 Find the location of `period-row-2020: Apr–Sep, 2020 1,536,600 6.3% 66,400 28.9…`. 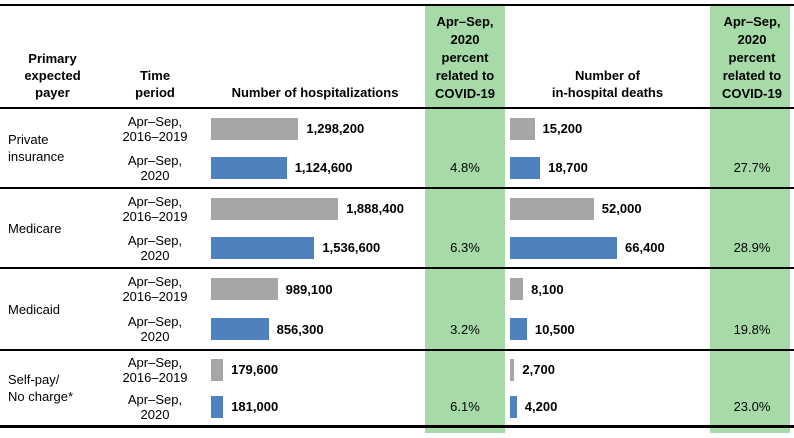

period-row-2020: Apr–Sep, 2020 1,536,600 6.3% 66,400 28.9… is located at coordinates (449, 247).